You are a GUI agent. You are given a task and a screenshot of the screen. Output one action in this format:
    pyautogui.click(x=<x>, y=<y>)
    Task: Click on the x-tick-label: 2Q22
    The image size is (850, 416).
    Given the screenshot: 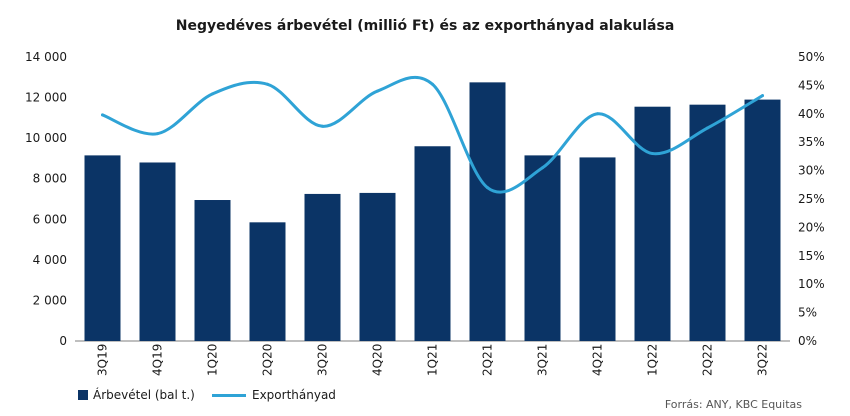 What is the action you would take?
    pyautogui.click(x=708, y=360)
    